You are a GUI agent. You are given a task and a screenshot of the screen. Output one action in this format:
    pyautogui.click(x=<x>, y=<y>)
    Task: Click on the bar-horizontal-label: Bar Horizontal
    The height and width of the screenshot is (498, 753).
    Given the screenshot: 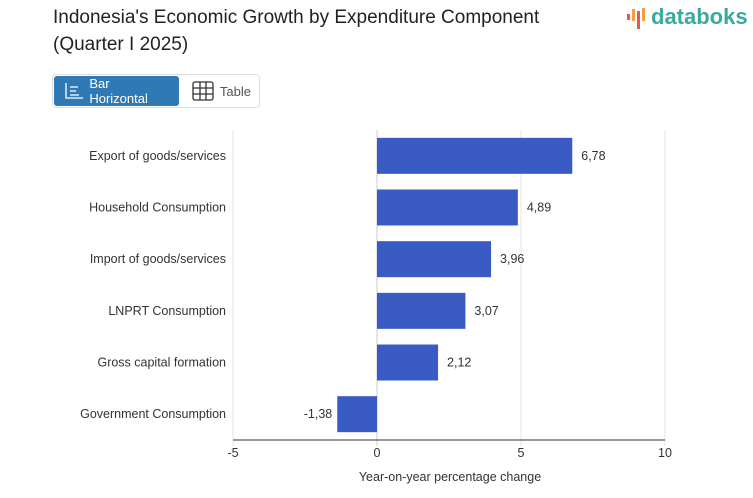 What is the action you would take?
    pyautogui.click(x=118, y=91)
    